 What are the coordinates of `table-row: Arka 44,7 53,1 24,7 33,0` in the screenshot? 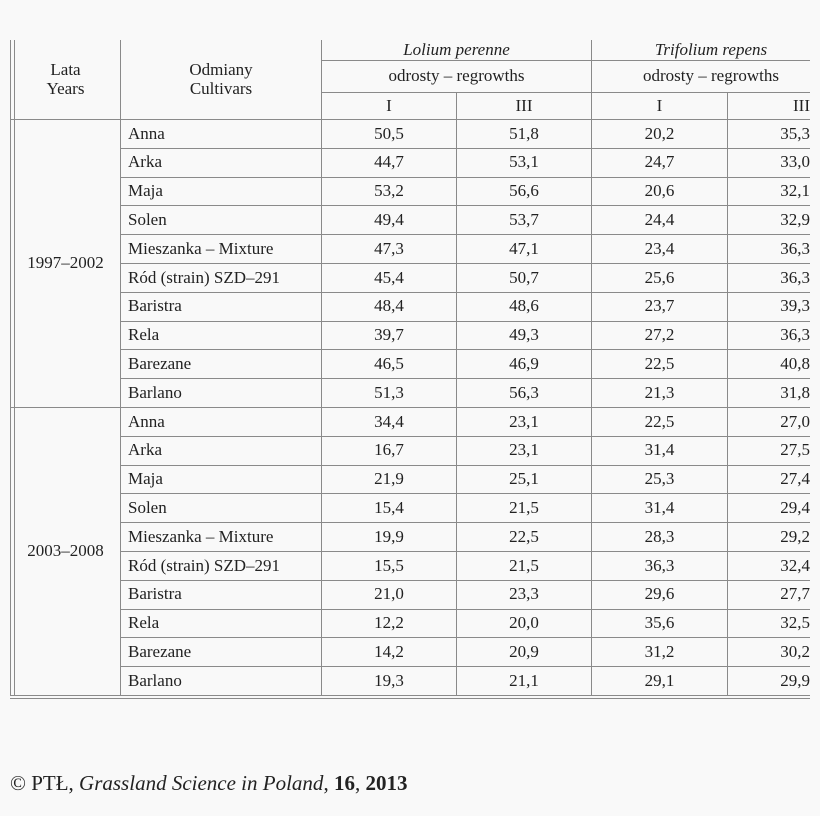 It's located at (410, 162).